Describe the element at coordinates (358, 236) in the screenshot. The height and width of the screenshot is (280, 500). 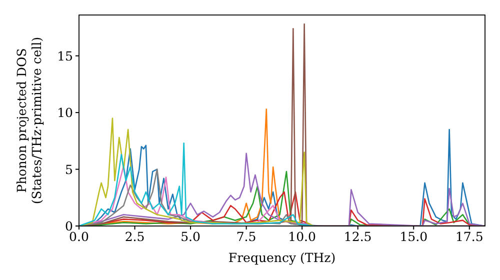
I see `x-tick-label: 12.5` at that location.